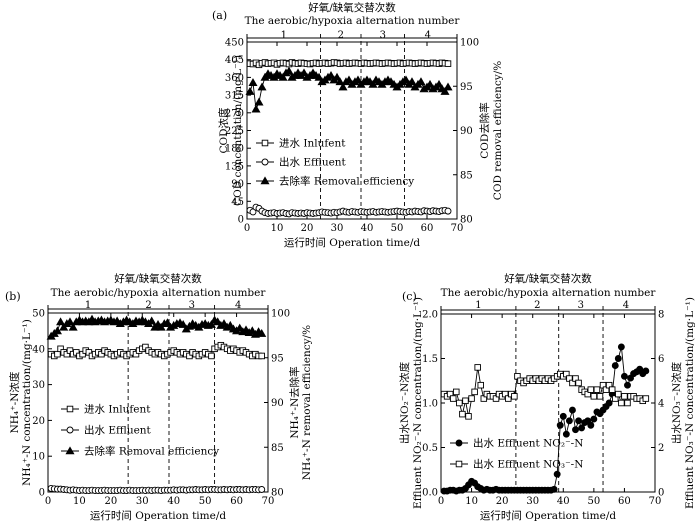  Describe the element at coordinates (307, 402) in the screenshot. I see `y2-axis-label-en: NH₄⁺-N removal efficiency/%` at that location.